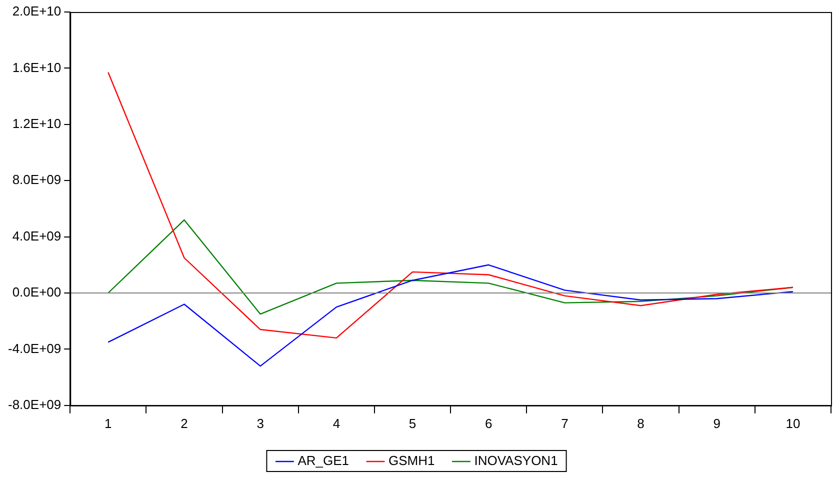 The height and width of the screenshot is (480, 833). What do you see at coordinates (37, 123) in the screenshot?
I see `y-tick-label: 1.2E+10` at bounding box center [37, 123].